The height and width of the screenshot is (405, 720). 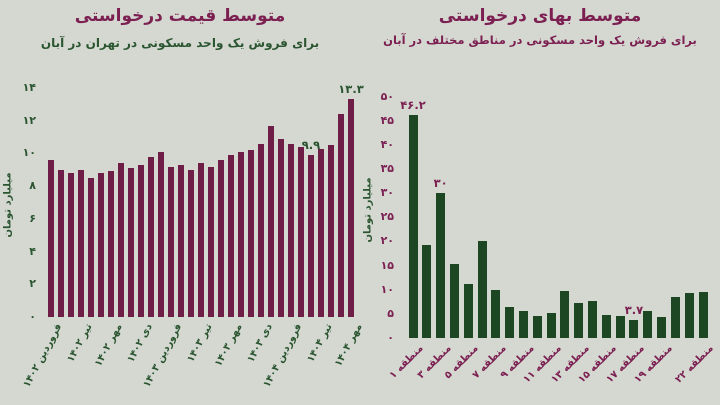 What do you see at coordinates (540, 16) in the screenshot?
I see `chart-title: متوسط بهای درخواستی` at bounding box center [540, 16].